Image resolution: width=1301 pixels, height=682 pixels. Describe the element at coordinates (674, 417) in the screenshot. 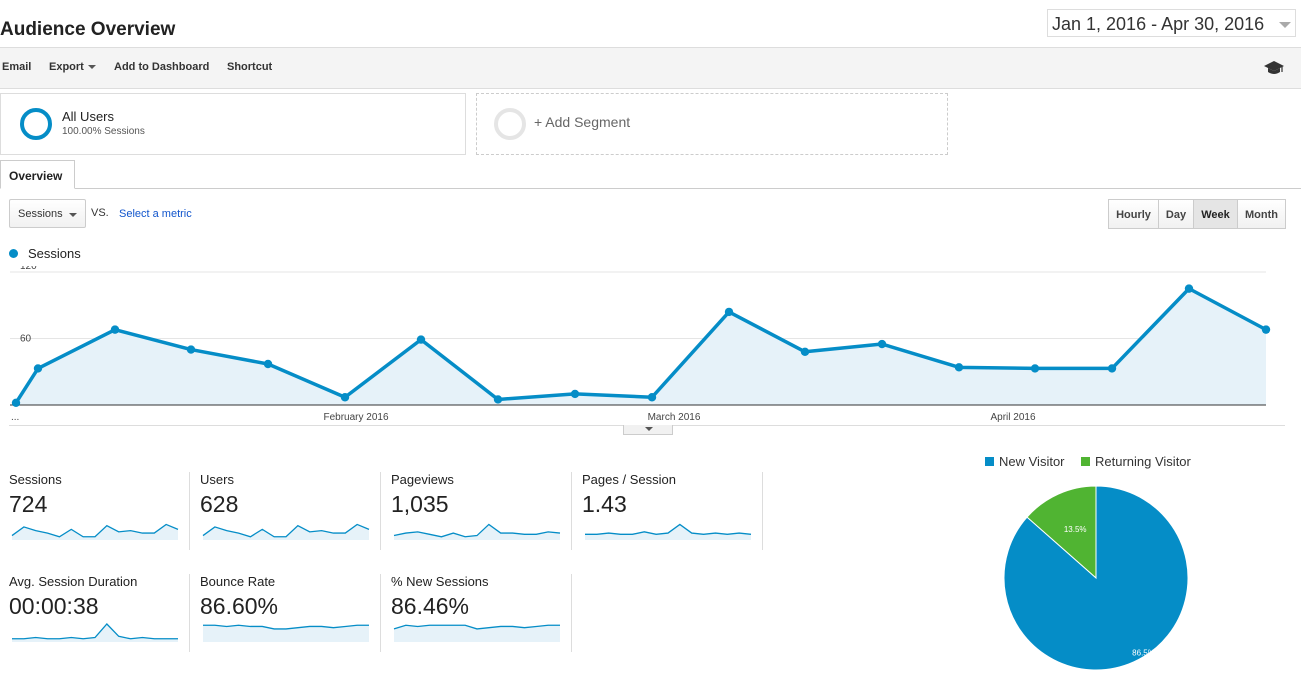

I see `x-tick-label: March 2016` at that location.